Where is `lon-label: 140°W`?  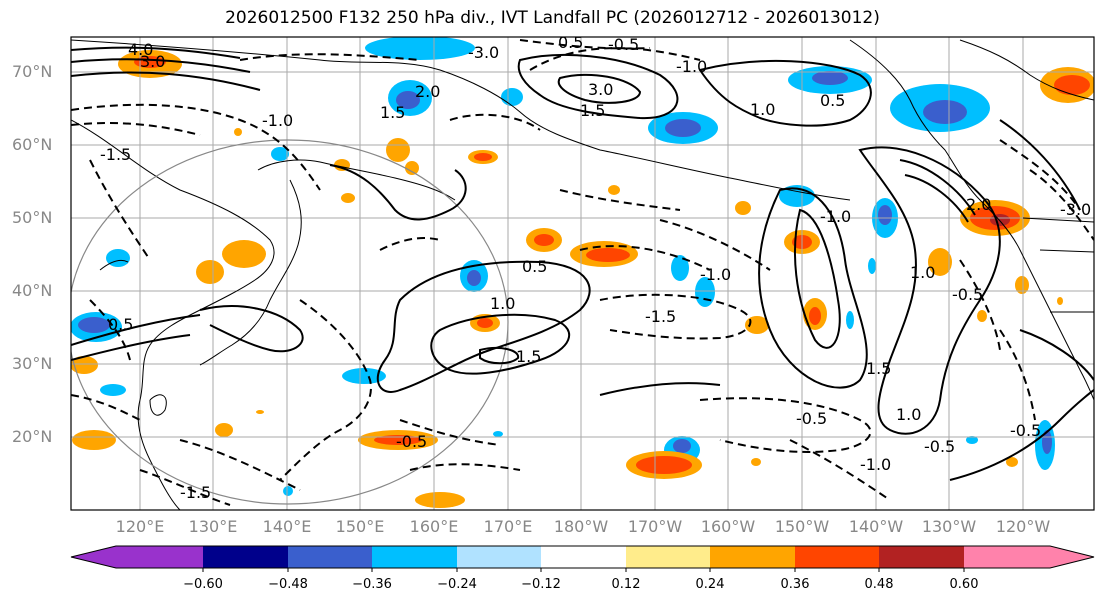
lon-label: 140°W is located at coordinates (876, 526).